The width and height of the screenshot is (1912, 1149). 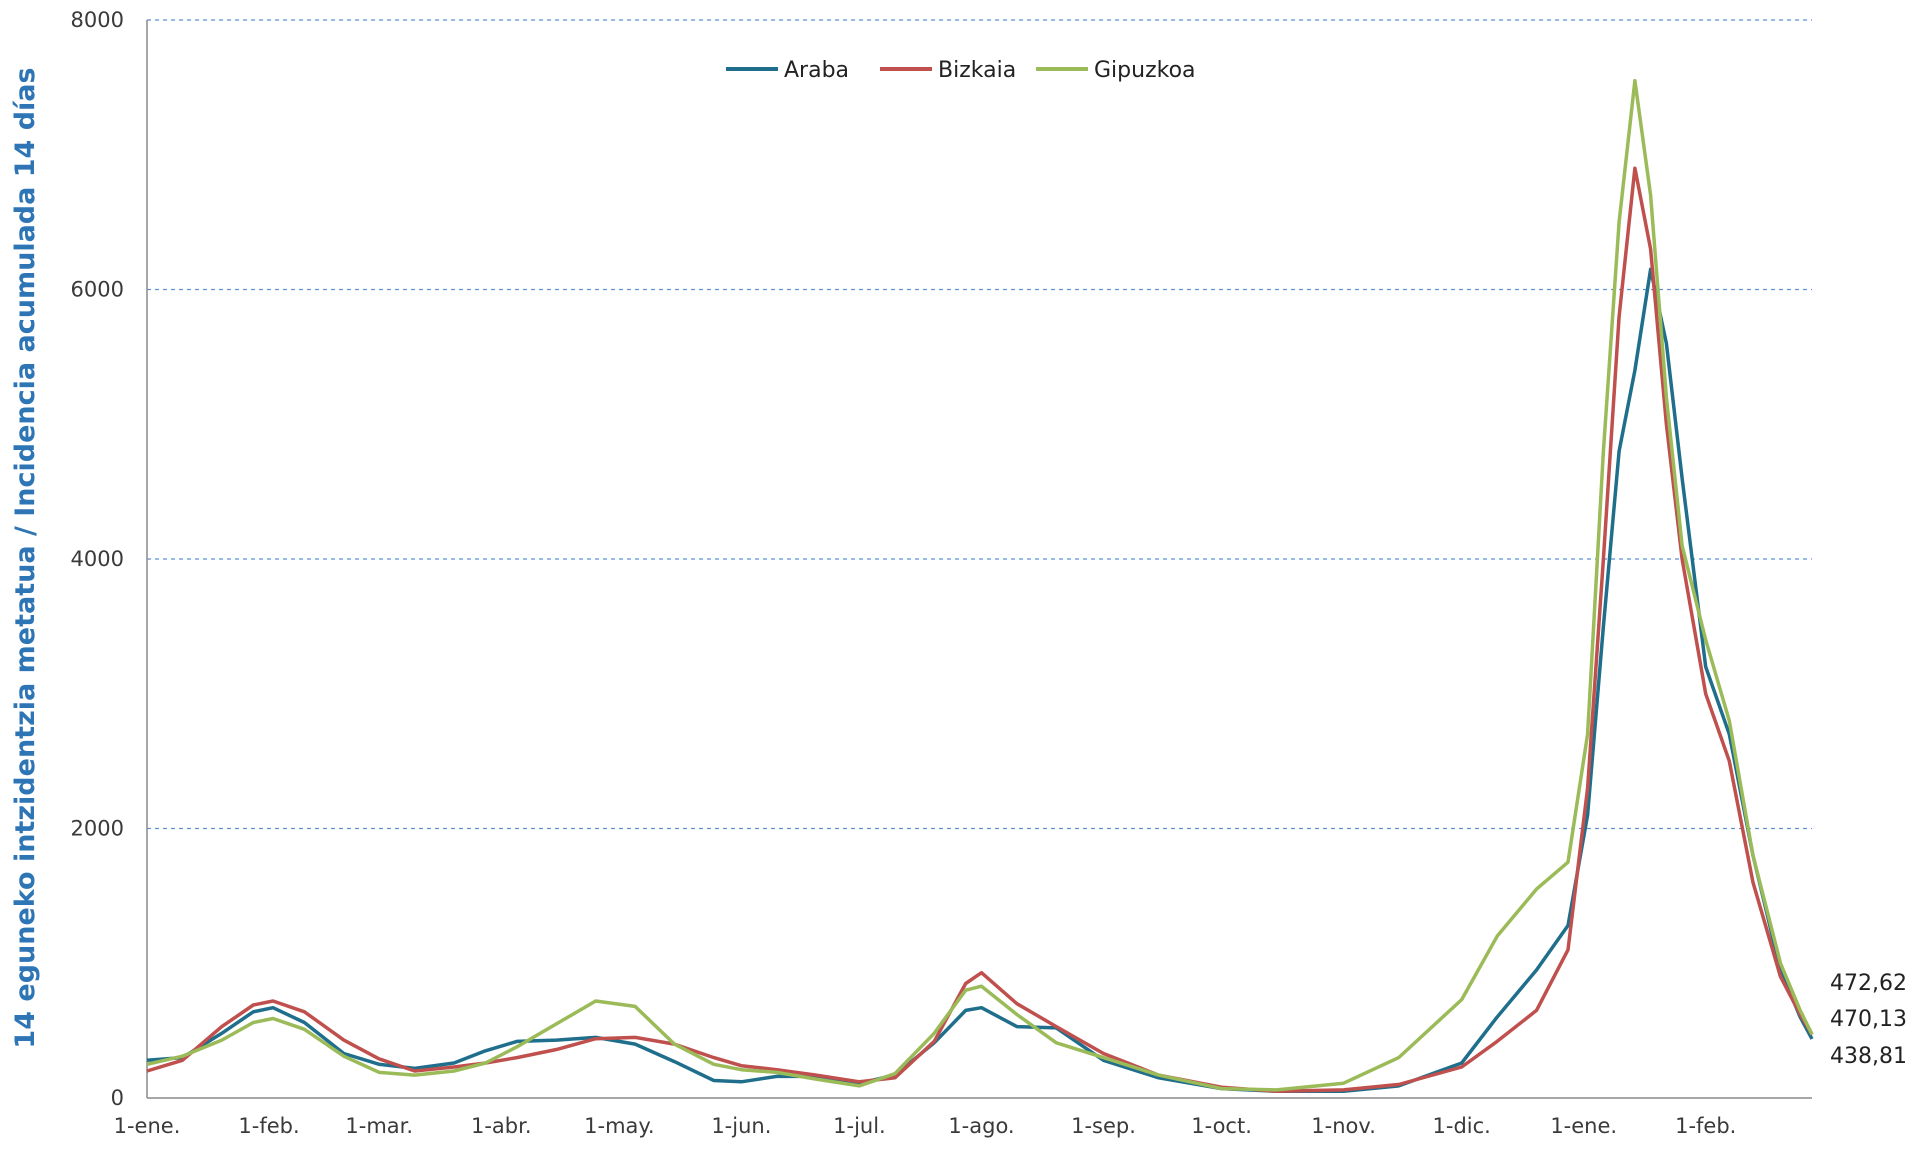 What do you see at coordinates (816, 70) in the screenshot?
I see `legend-label: Araba` at bounding box center [816, 70].